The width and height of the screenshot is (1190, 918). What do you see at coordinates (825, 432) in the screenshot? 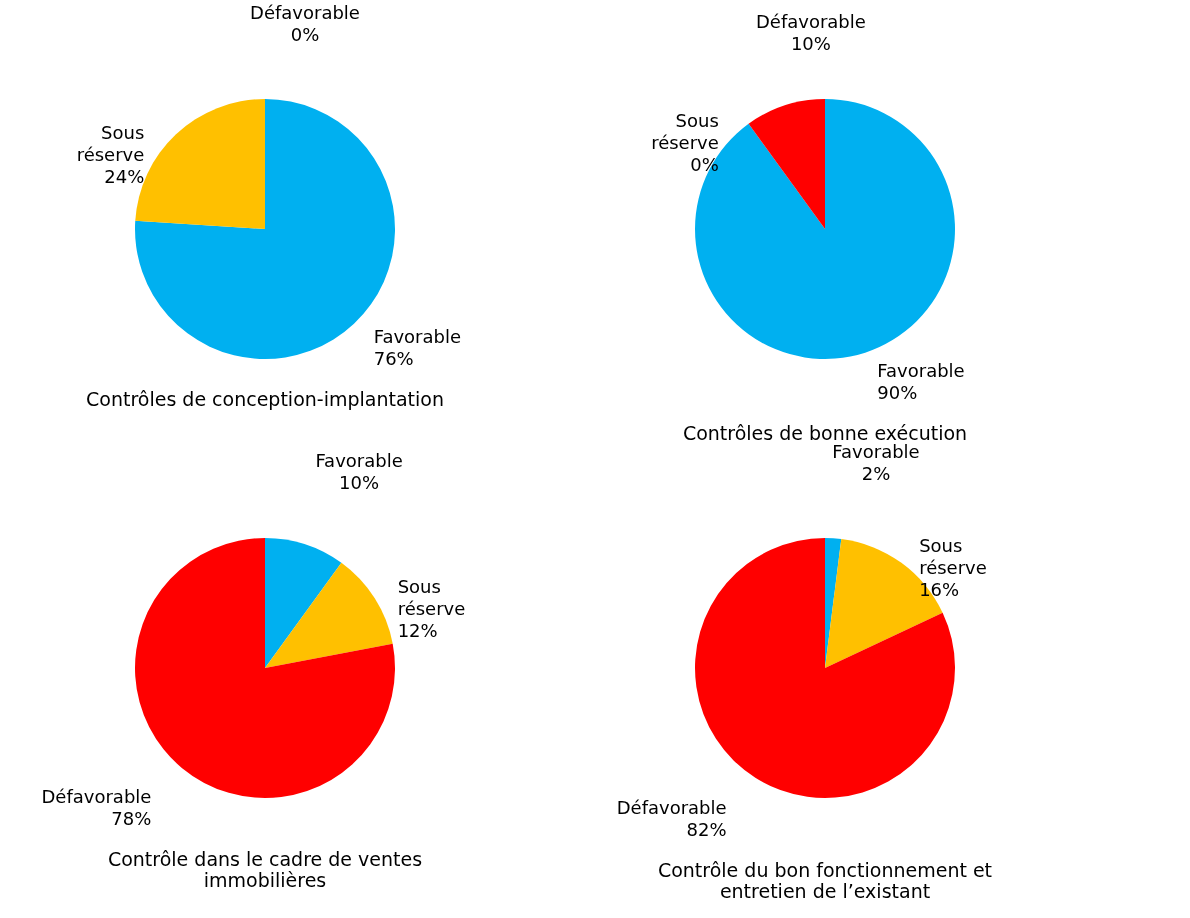
I see `text: Contrôles de bonne exécution` at bounding box center [825, 432].